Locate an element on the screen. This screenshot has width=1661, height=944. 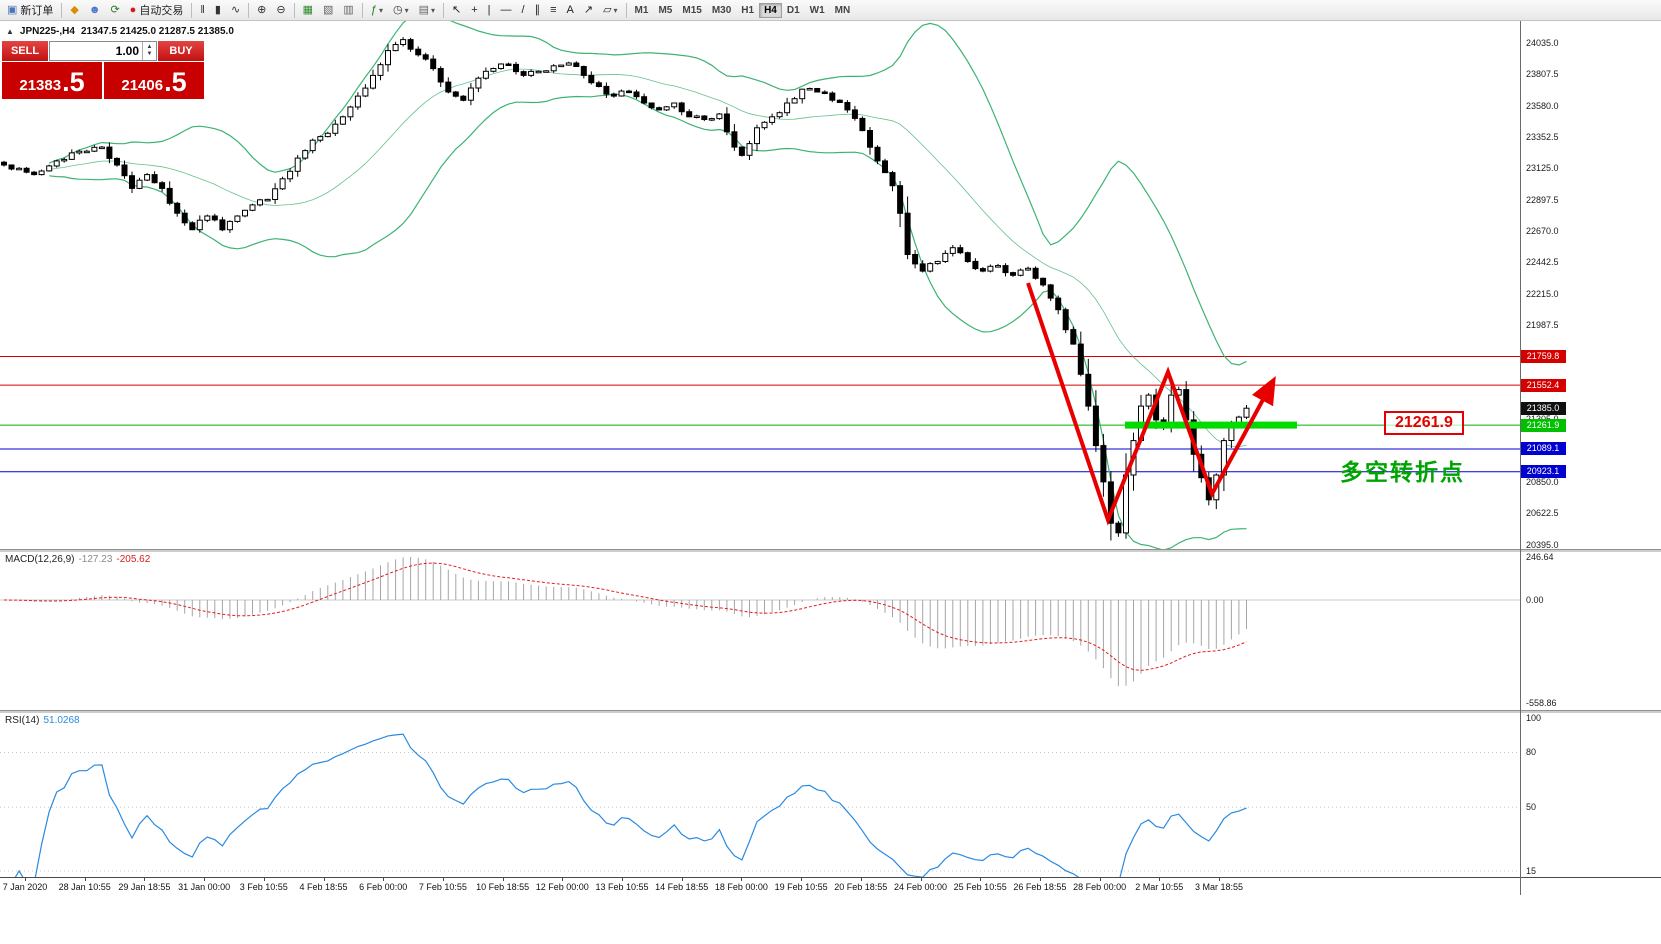
timeframe-d1-button: D1 is located at coordinates (793, 10).